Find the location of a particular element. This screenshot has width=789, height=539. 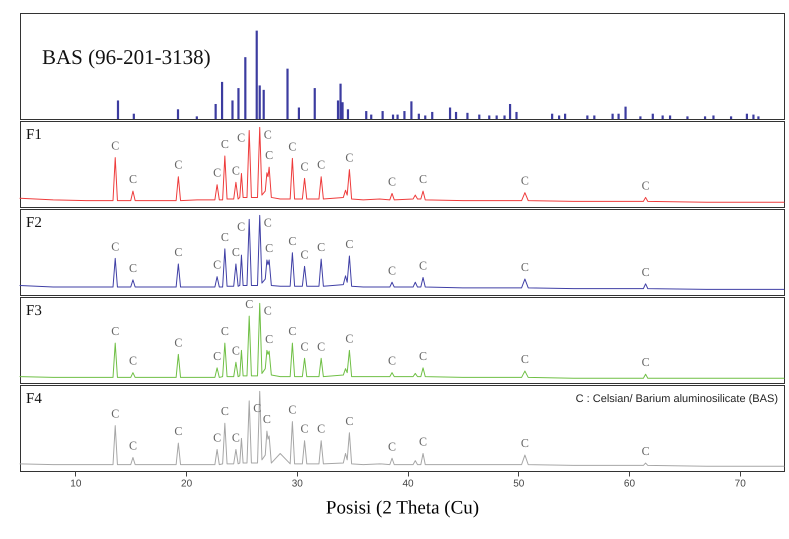

x-tick-label: 50 is located at coordinates (519, 484).